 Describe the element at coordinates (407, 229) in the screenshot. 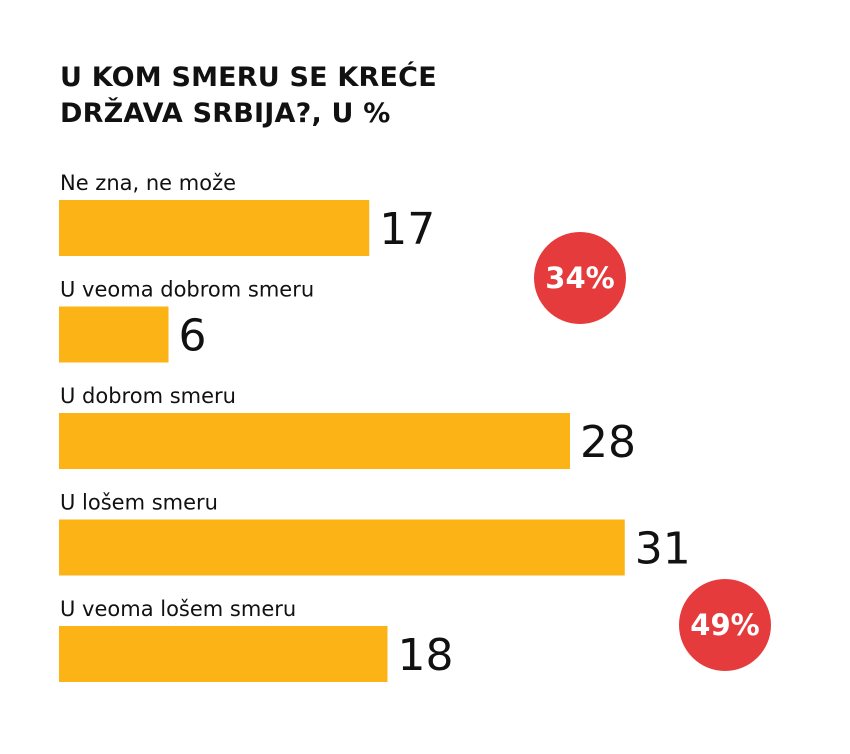

I see `value-label-ne-zna-ne-moze: 17` at that location.